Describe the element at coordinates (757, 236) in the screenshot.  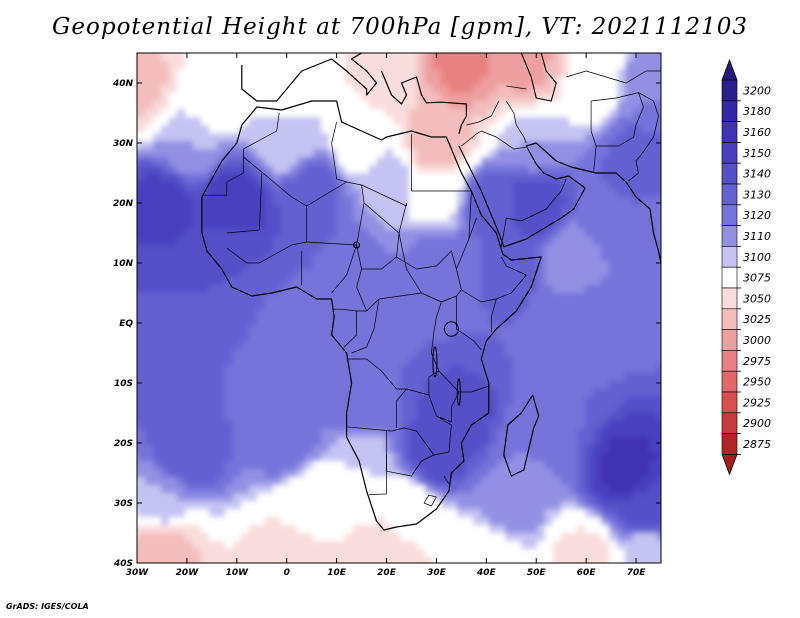
I see `colorbar-label: 3110` at that location.